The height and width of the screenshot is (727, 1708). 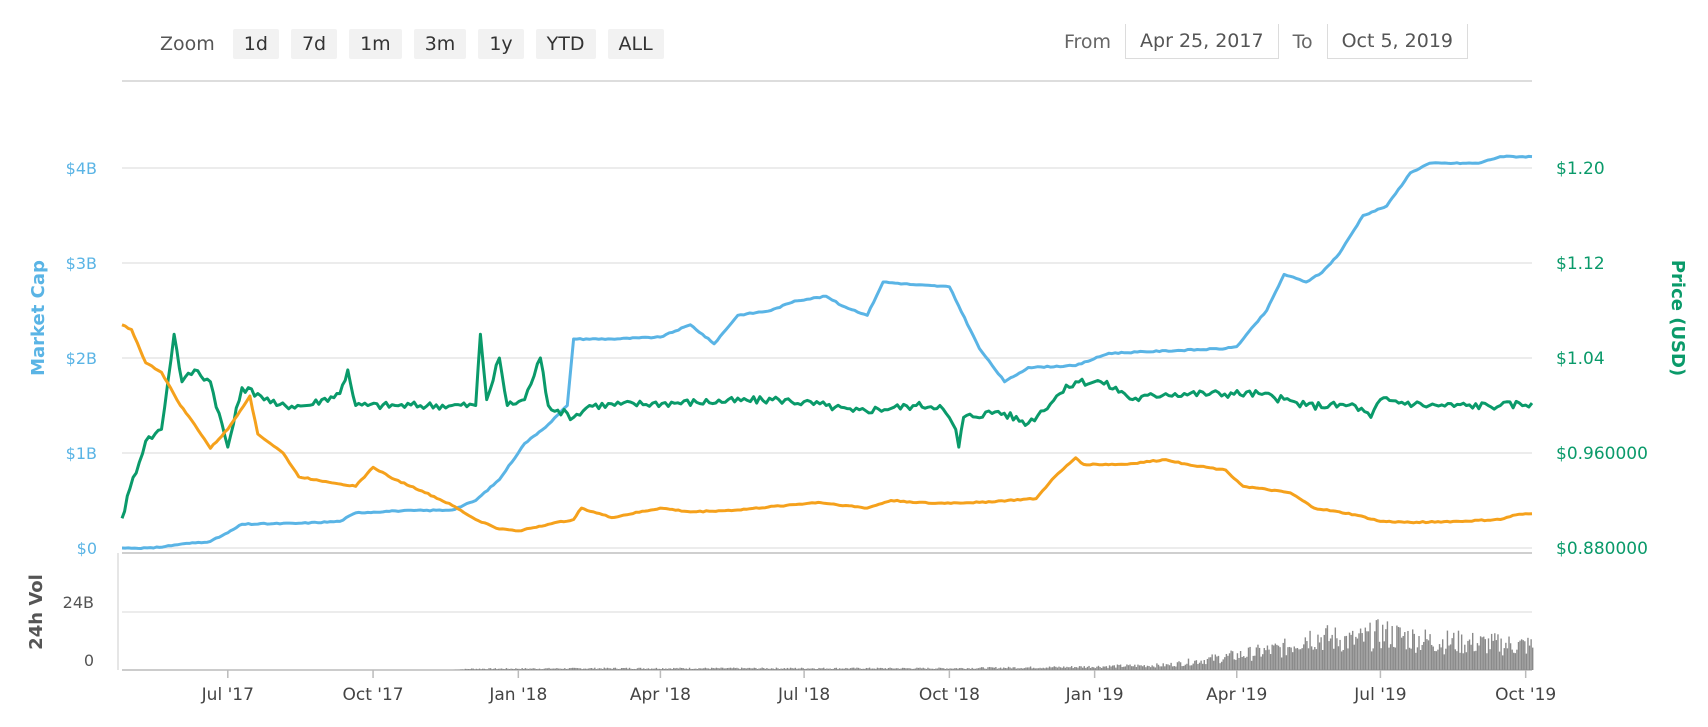 What do you see at coordinates (81, 168) in the screenshot?
I see `left-tick-label: $4B` at bounding box center [81, 168].